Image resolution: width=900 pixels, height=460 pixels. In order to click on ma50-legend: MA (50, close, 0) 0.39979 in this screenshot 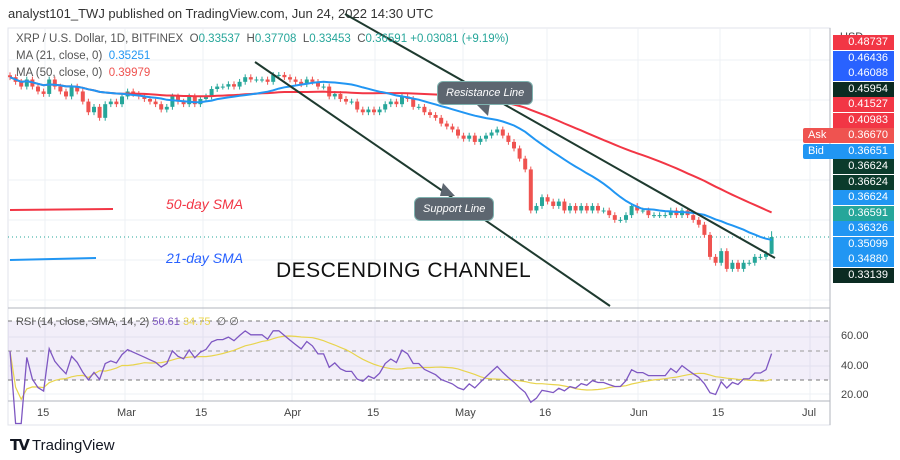, I will do `click(83, 73)`.